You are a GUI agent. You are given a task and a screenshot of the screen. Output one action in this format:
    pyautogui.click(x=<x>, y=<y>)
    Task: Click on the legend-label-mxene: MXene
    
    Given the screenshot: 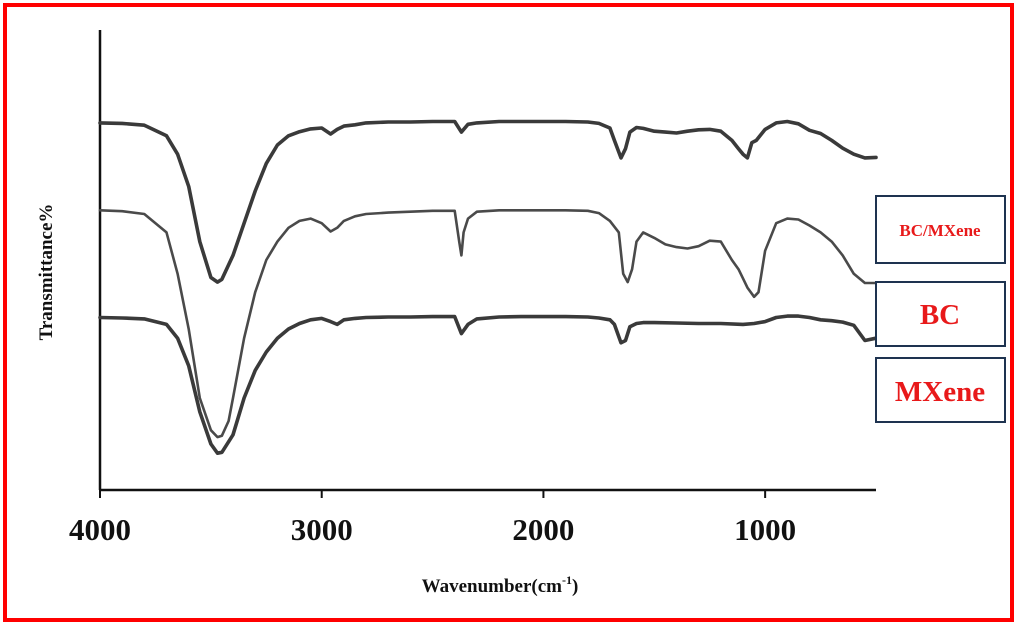 What is the action you would take?
    pyautogui.click(x=940, y=392)
    